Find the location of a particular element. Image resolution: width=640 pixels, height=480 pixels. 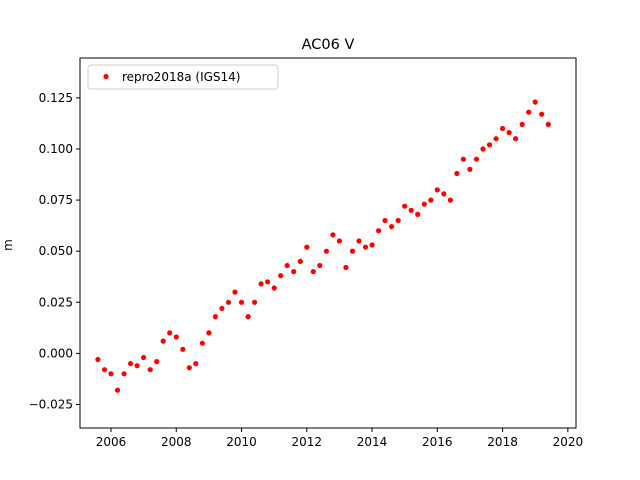

y-tick-label: 0.125 is located at coordinates (56, 98).